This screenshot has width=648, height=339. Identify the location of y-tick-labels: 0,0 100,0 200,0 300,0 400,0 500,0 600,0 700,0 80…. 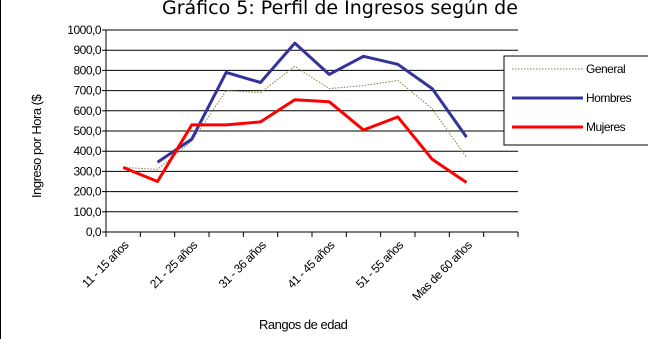
(84, 131).